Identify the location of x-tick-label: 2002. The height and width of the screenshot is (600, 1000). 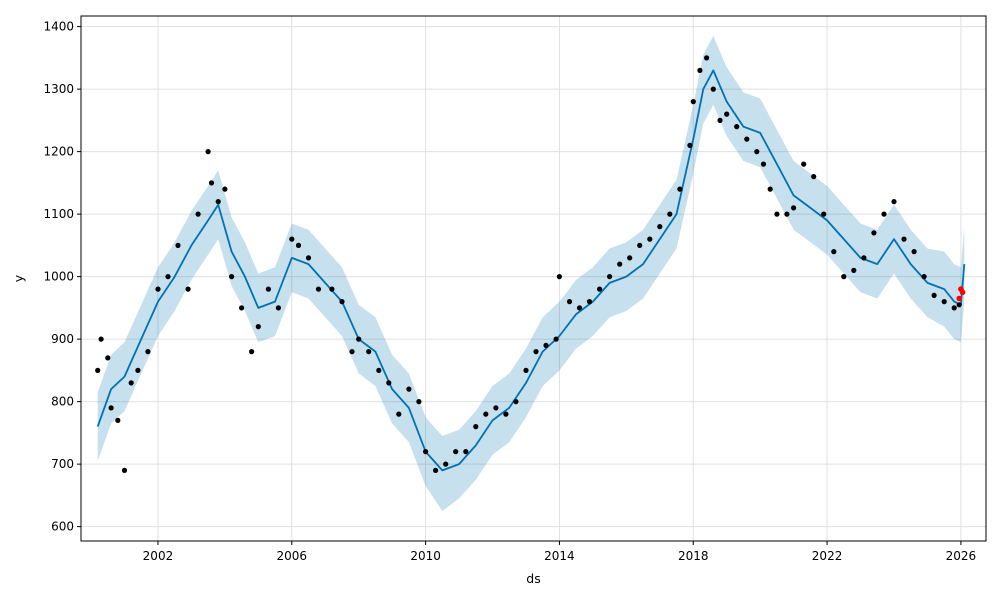
(158, 556).